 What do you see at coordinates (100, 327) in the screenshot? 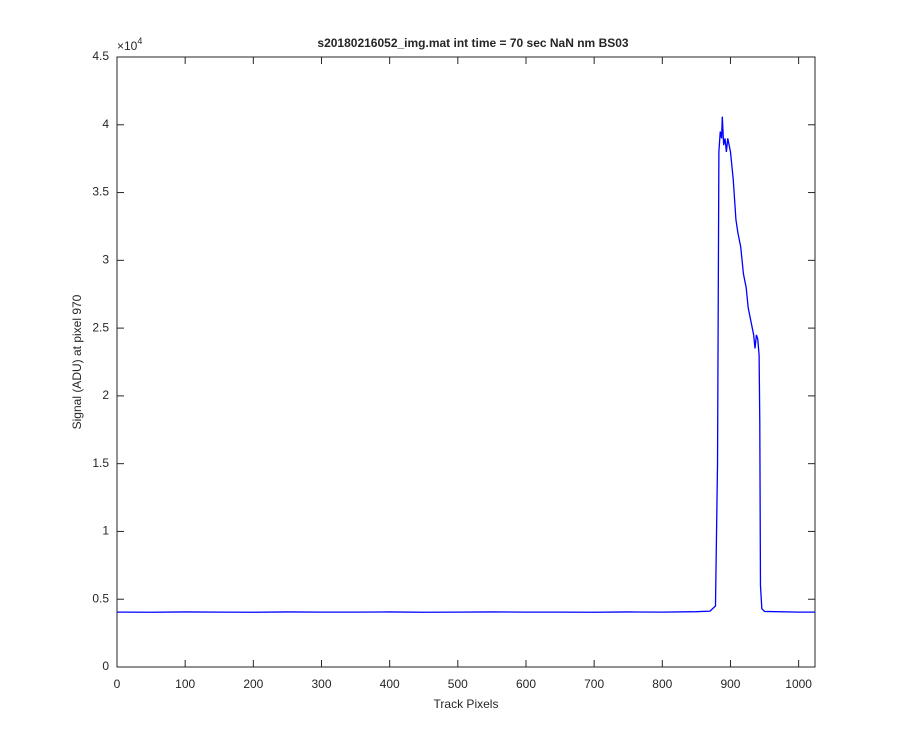
I see `y-tick-label: 2.5` at bounding box center [100, 327].